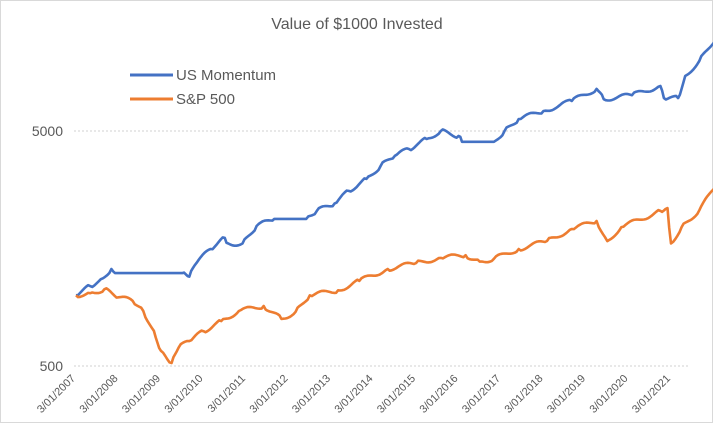 The height and width of the screenshot is (424, 713). I want to click on y-axis-labels: 500 5000, so click(47, 248).